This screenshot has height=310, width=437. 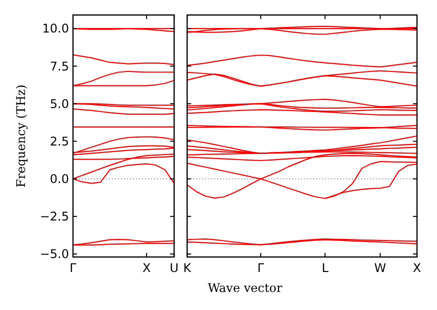 What do you see at coordinates (325, 268) in the screenshot?
I see `x-tick-label: L` at bounding box center [325, 268].